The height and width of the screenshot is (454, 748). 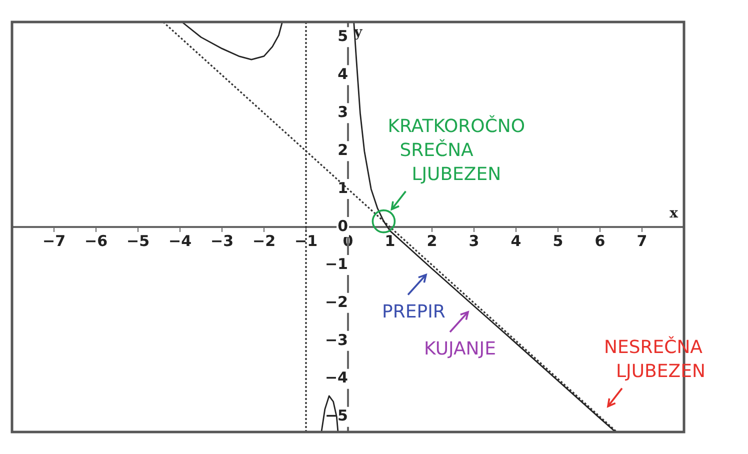 I want to click on x-tick-label: −6, so click(x=96, y=241).